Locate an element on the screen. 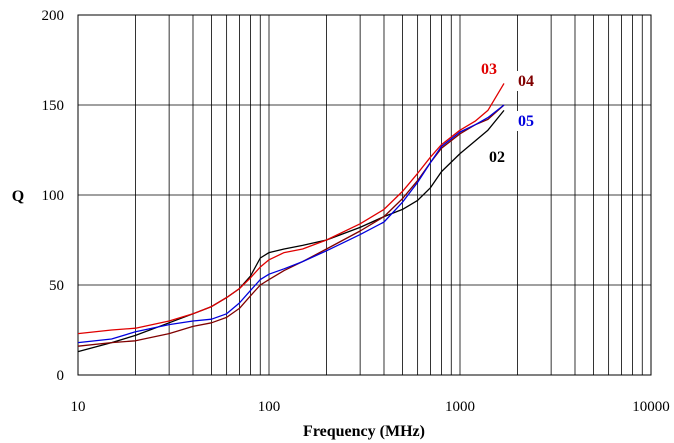  series-labels: 02 03 04 05 is located at coordinates (512, 113).